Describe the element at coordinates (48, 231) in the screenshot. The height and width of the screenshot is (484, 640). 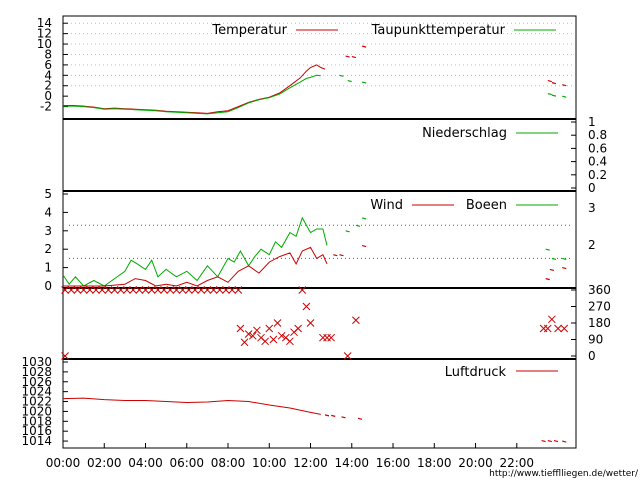
I see `y-tick-label: 3` at that location.